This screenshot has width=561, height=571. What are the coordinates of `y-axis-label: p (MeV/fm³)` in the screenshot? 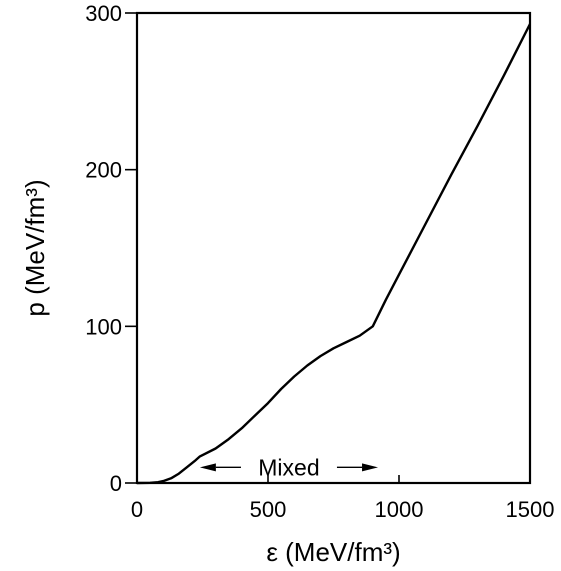 It's located at (35, 247).